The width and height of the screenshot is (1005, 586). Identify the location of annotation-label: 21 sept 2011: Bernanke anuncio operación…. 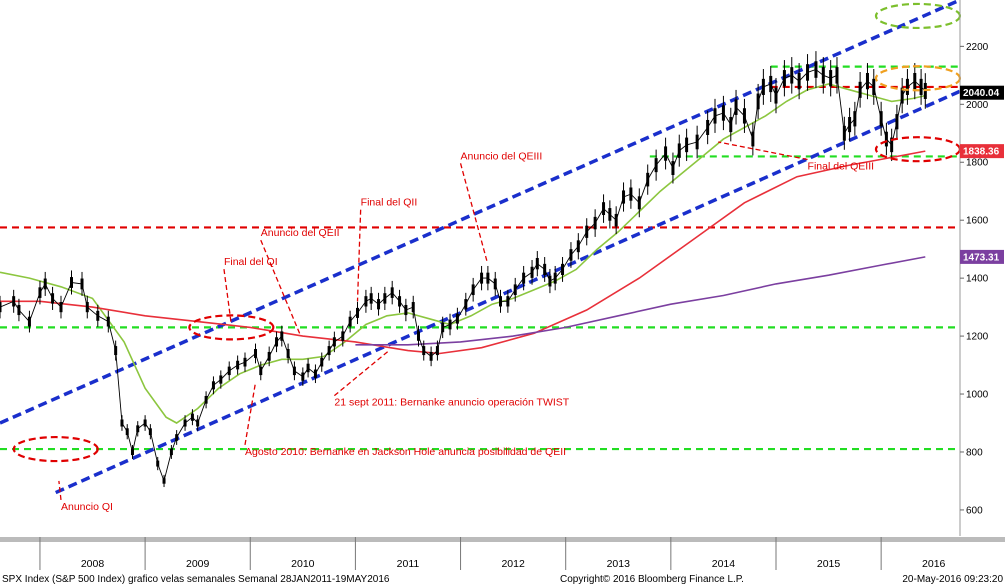
(451, 403).